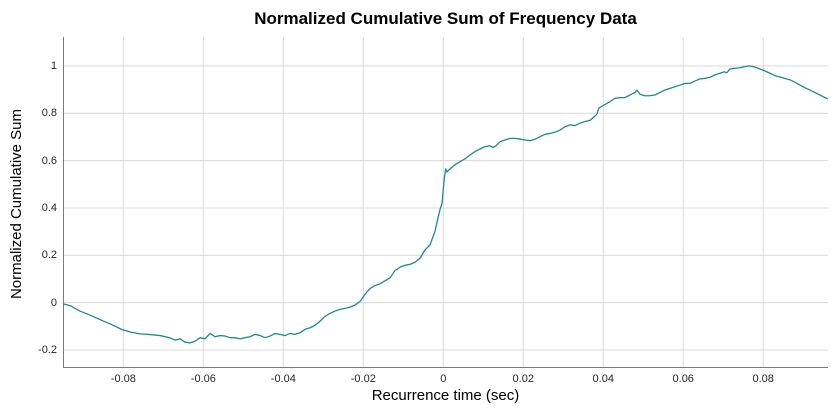 This screenshot has height=417, width=831. I want to click on x-tick-label: -0.04, so click(283, 379).